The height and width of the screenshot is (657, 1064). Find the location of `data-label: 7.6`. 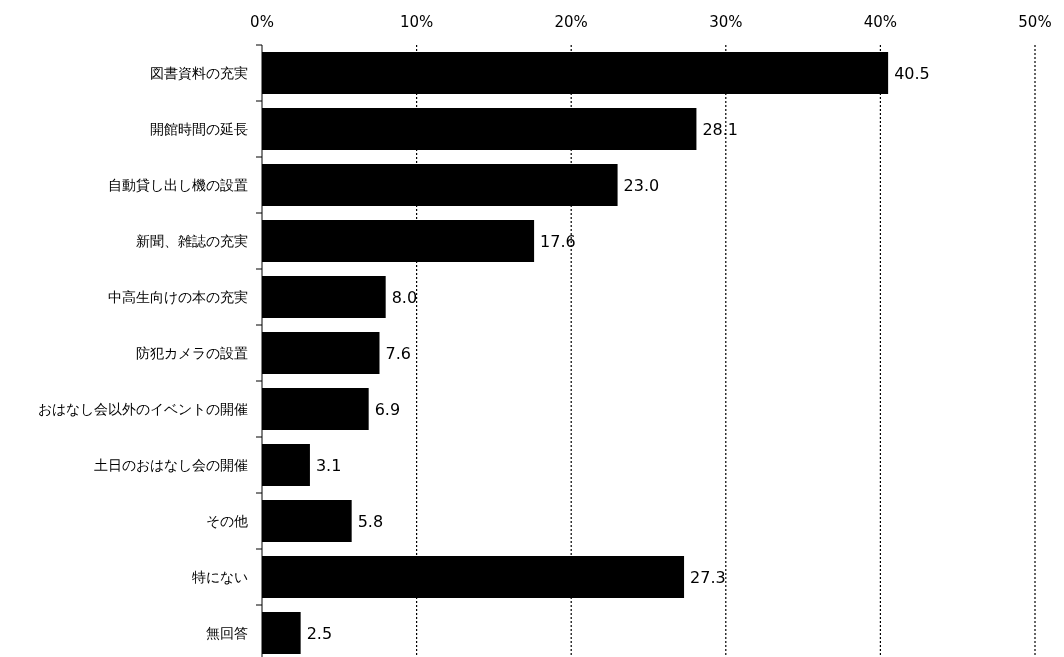

data-label: 7.6 is located at coordinates (398, 353).